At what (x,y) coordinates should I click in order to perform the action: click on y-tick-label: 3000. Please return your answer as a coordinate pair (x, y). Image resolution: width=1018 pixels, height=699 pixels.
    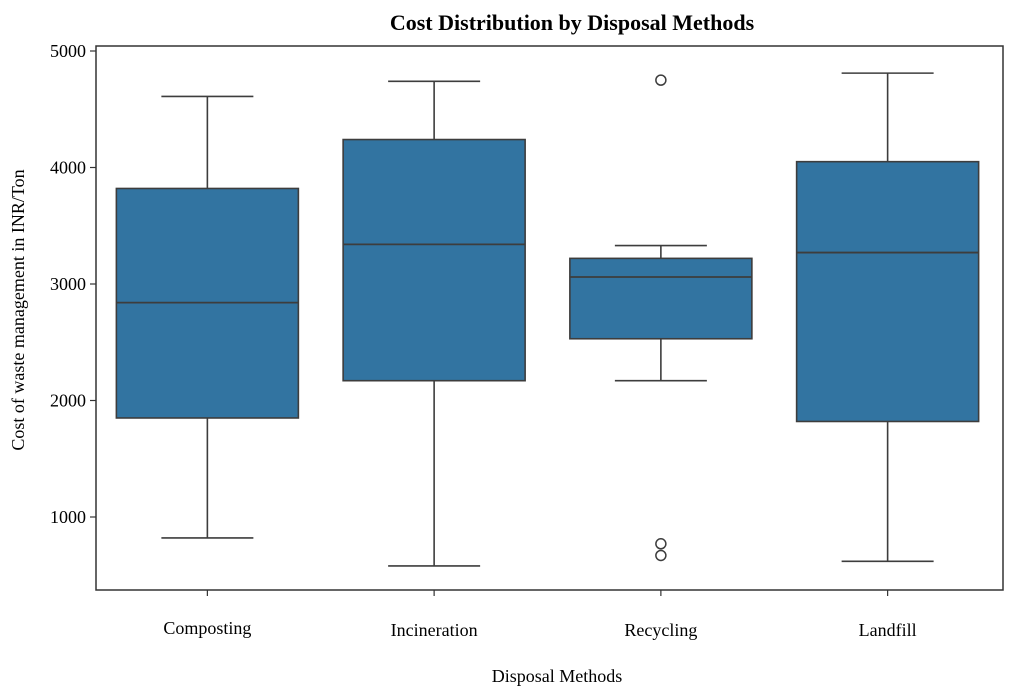
    Looking at the image, I should click on (68, 284).